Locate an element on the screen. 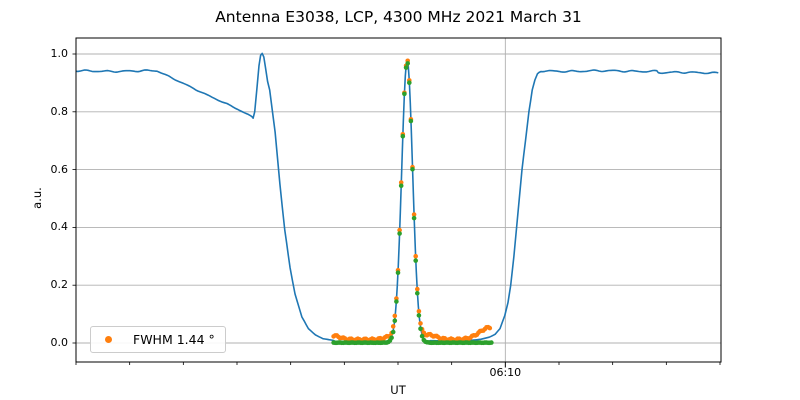 The image size is (800, 400). legend-label: FWHM 1.44 ° is located at coordinates (174, 339).